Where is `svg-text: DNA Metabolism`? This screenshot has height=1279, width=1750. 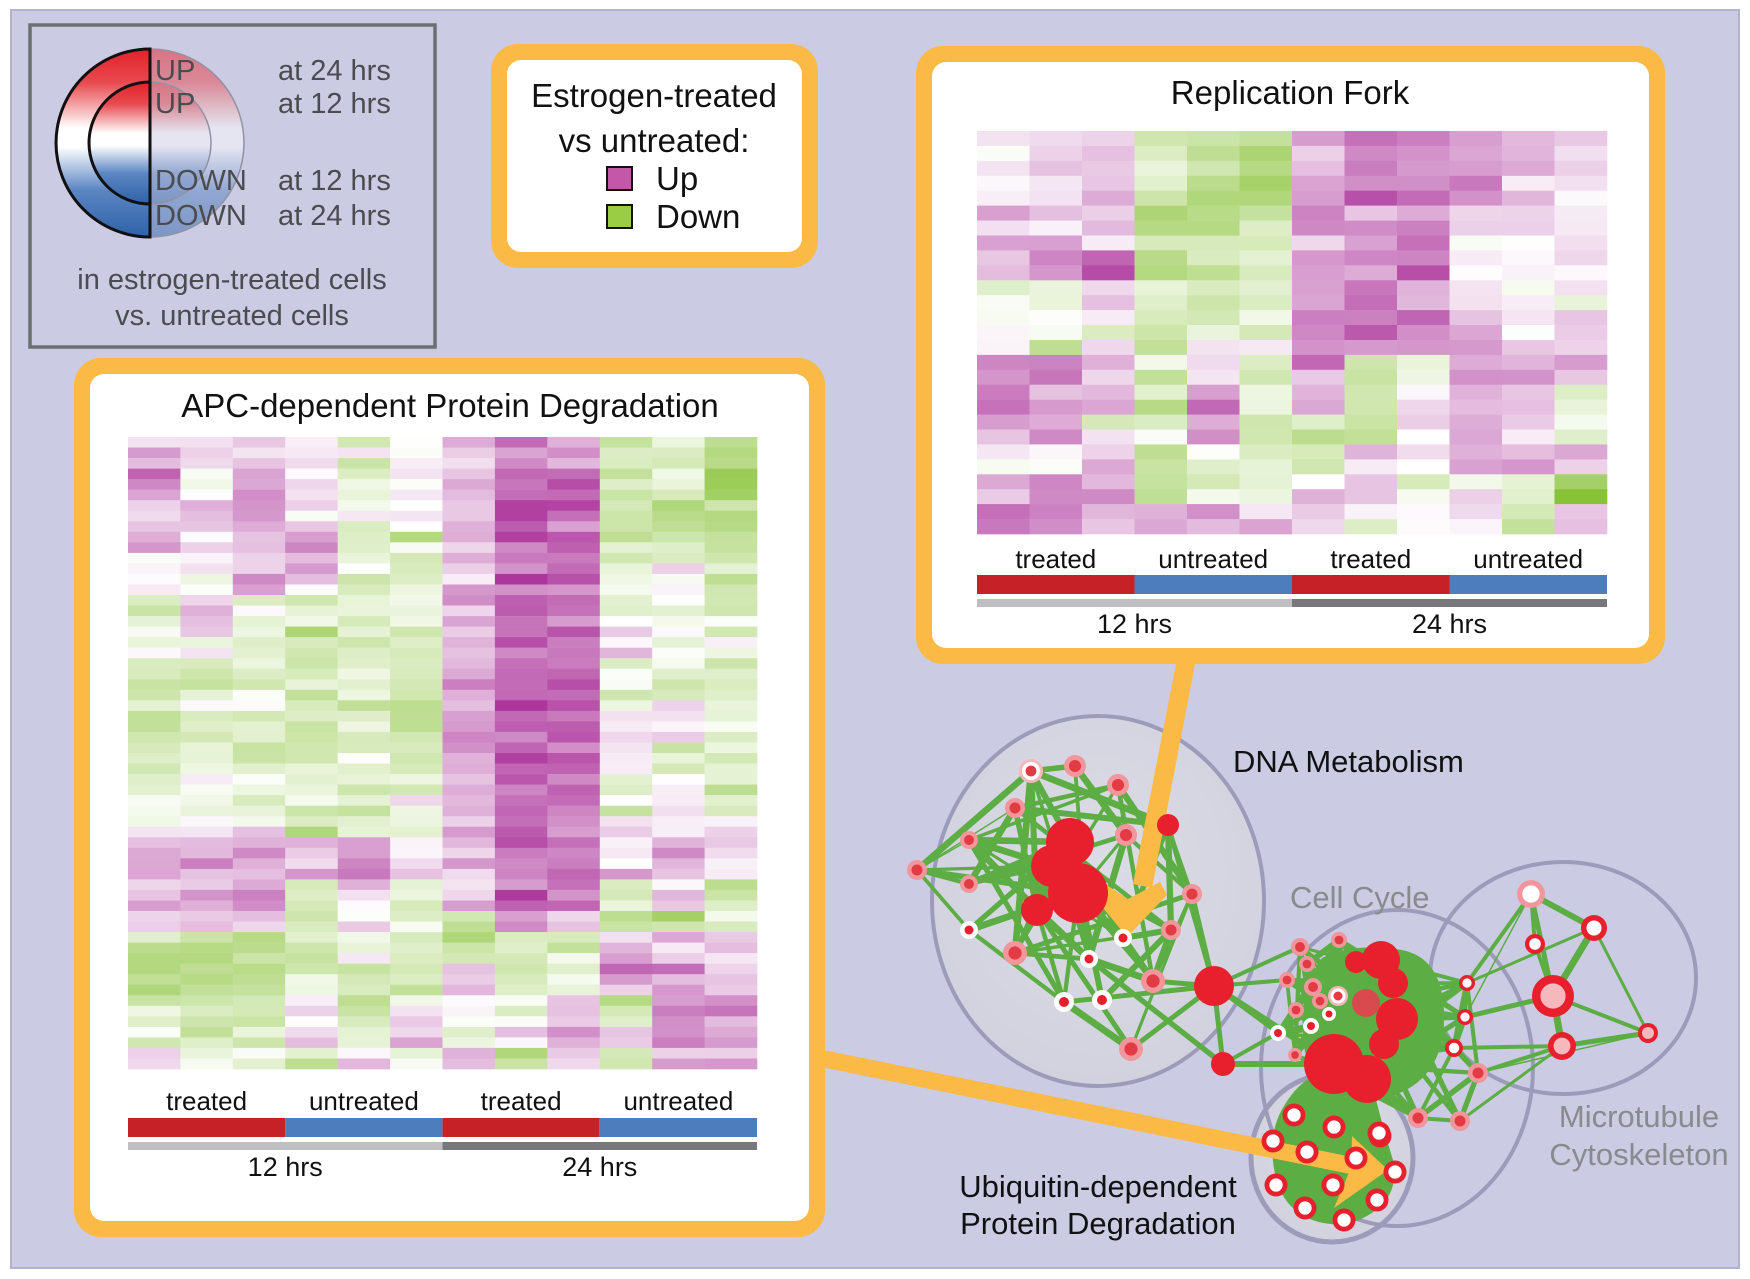
svg-text: DNA Metabolism is located at coordinates (1348, 761).